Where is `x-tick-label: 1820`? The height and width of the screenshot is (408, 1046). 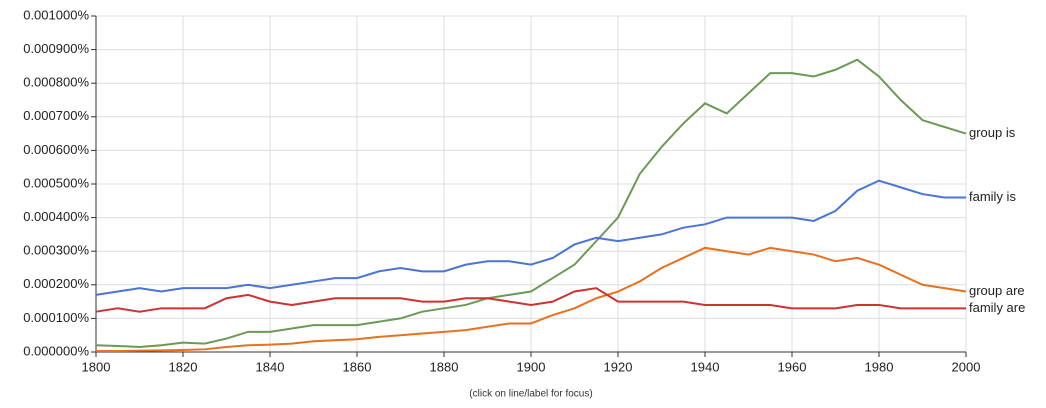 x-tick-label: 1820 is located at coordinates (183, 366).